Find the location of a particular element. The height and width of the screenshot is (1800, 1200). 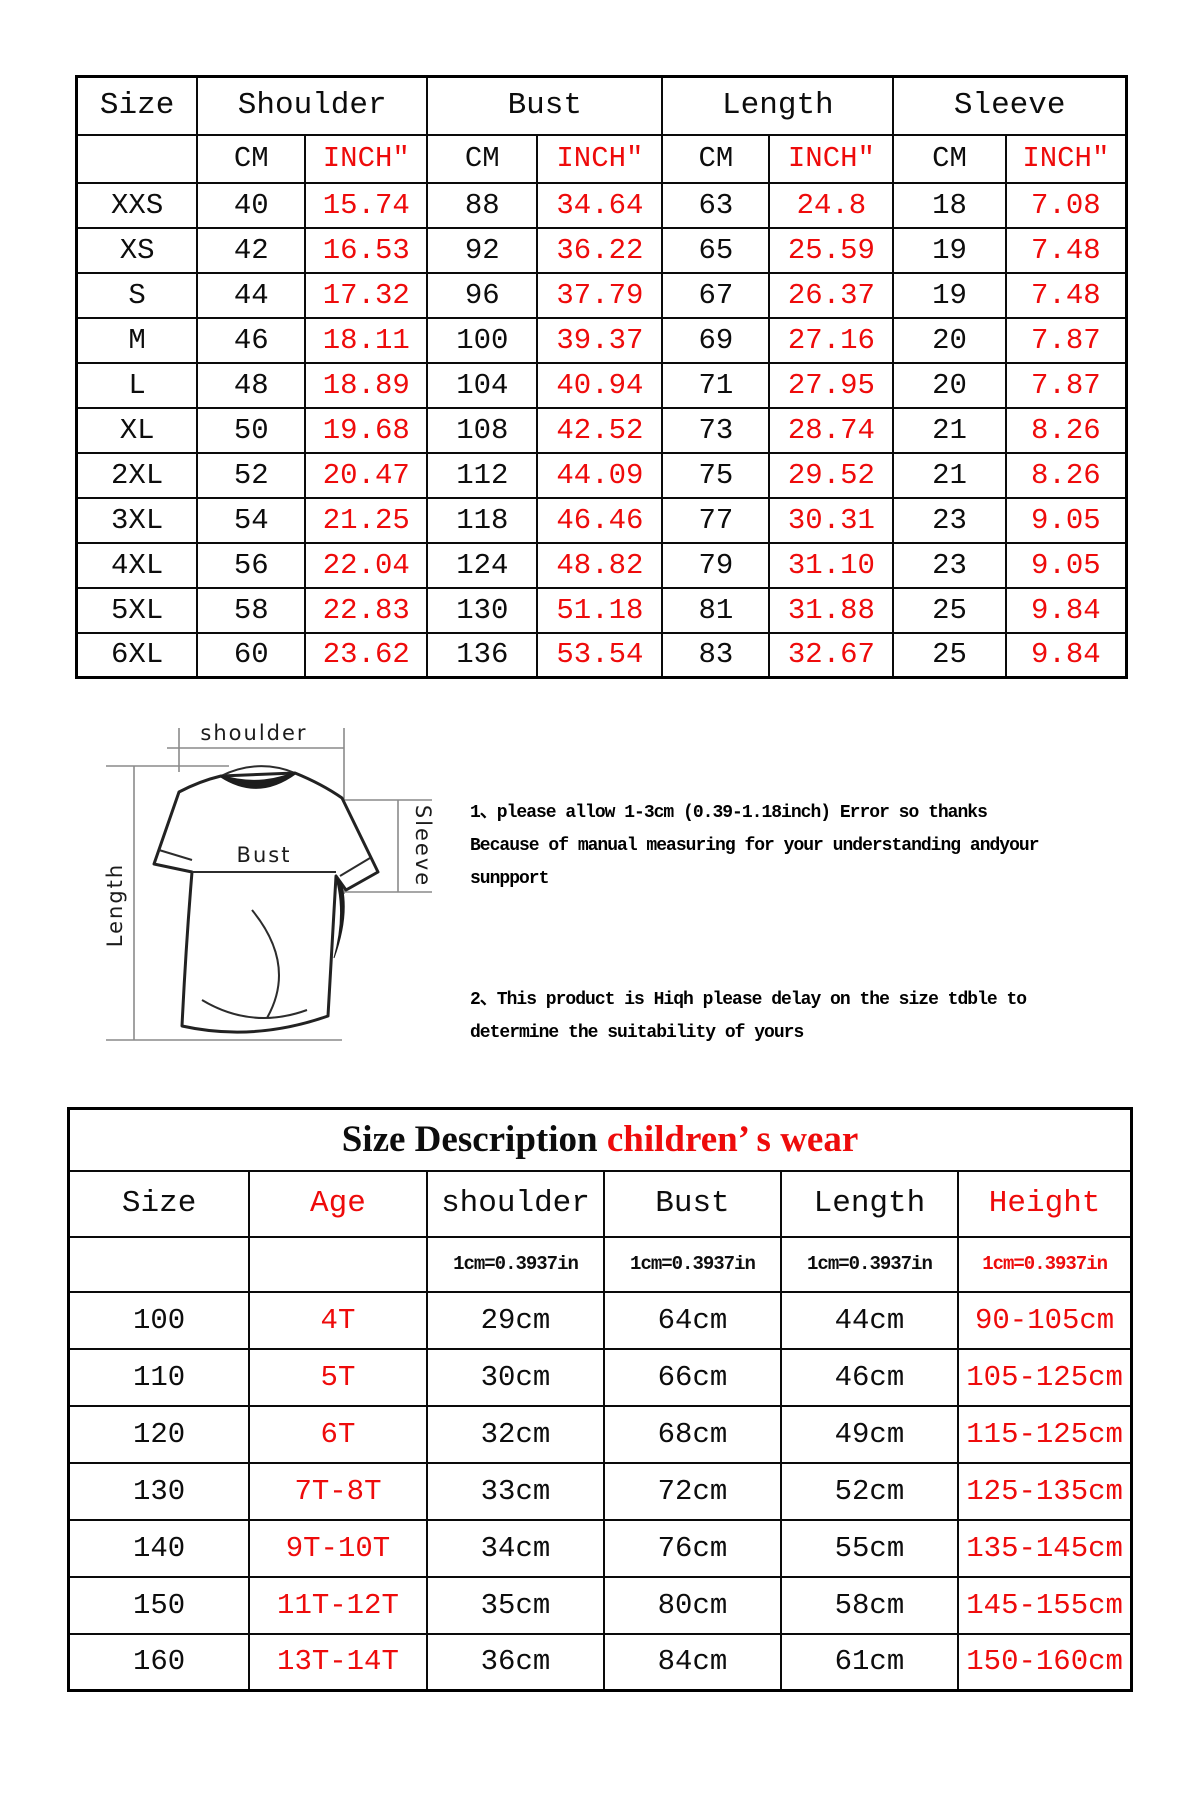

value-cell: 100 is located at coordinates (482, 340).